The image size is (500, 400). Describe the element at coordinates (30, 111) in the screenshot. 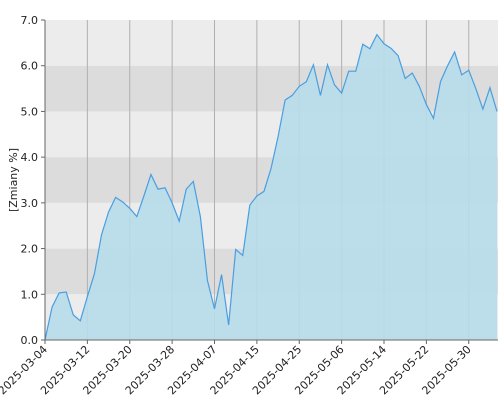

I see `y-tick-label: 5.0` at that location.